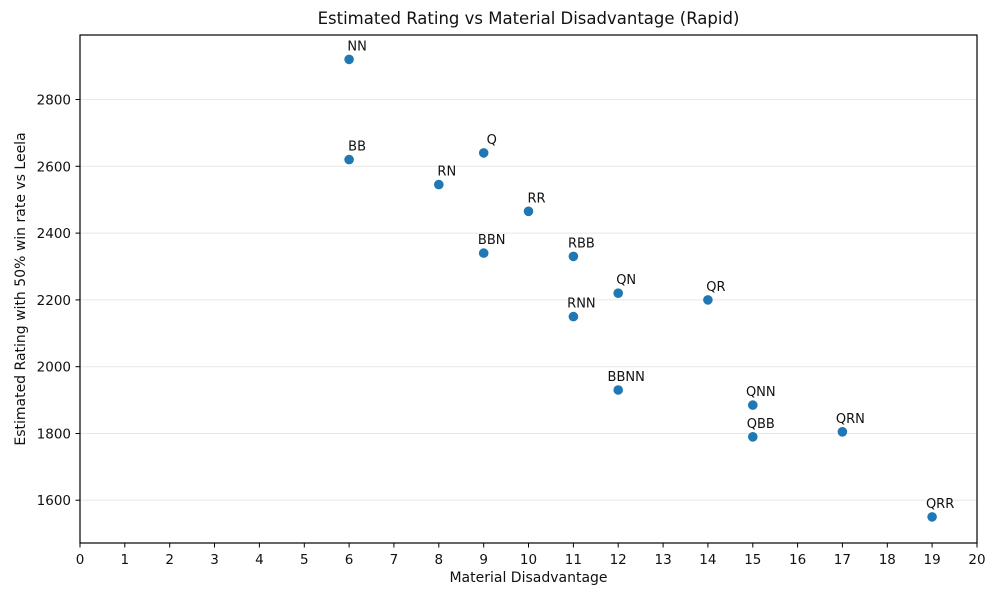 The width and height of the screenshot is (1000, 600). I want to click on y-tick-label-2600: 2600, so click(54, 167).